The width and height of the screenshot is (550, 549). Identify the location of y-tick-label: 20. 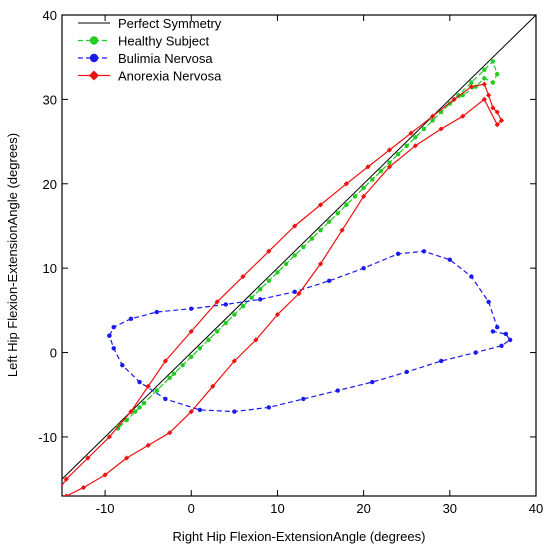
(50, 184).